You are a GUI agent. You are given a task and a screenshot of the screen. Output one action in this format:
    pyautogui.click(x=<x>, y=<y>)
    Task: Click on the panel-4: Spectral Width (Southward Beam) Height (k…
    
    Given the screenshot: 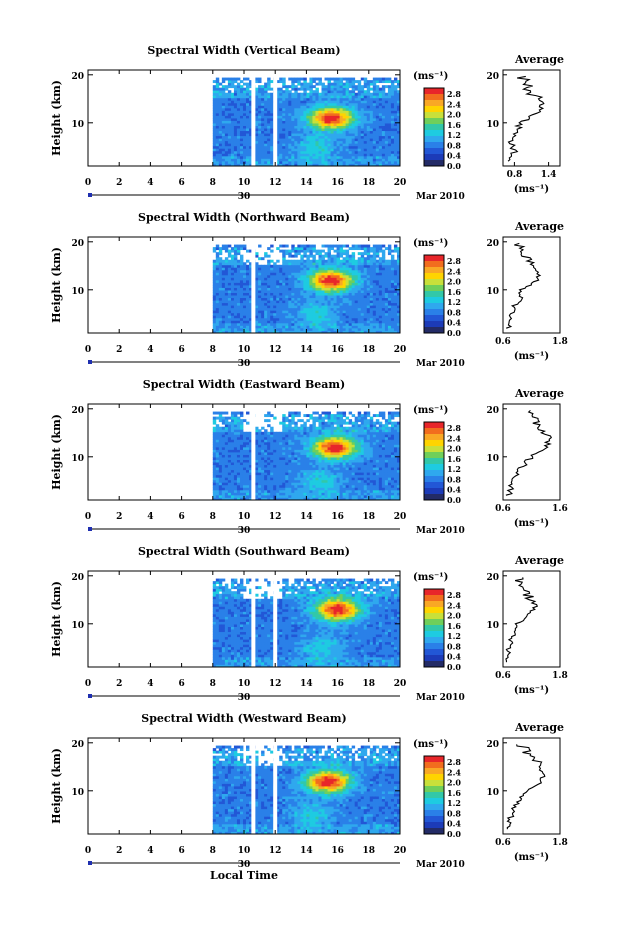 What is the action you would take?
    pyautogui.click(x=309, y=624)
    